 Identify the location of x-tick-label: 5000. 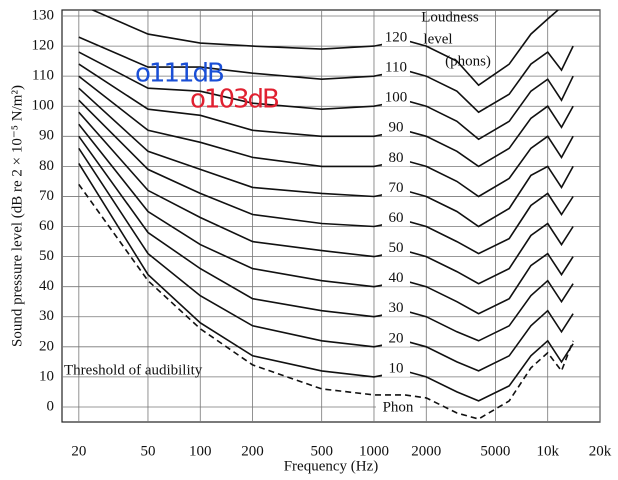
(495, 451).